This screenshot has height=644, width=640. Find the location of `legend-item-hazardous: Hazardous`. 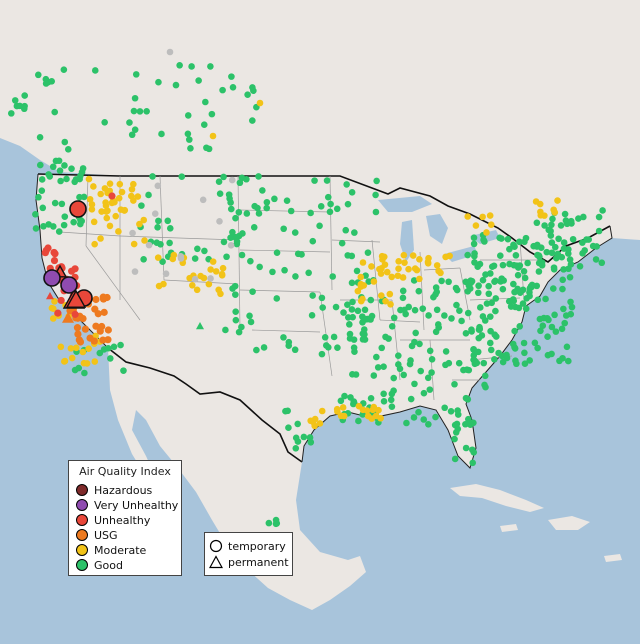

legend-item-hazardous: Hazardous is located at coordinates (113, 490).